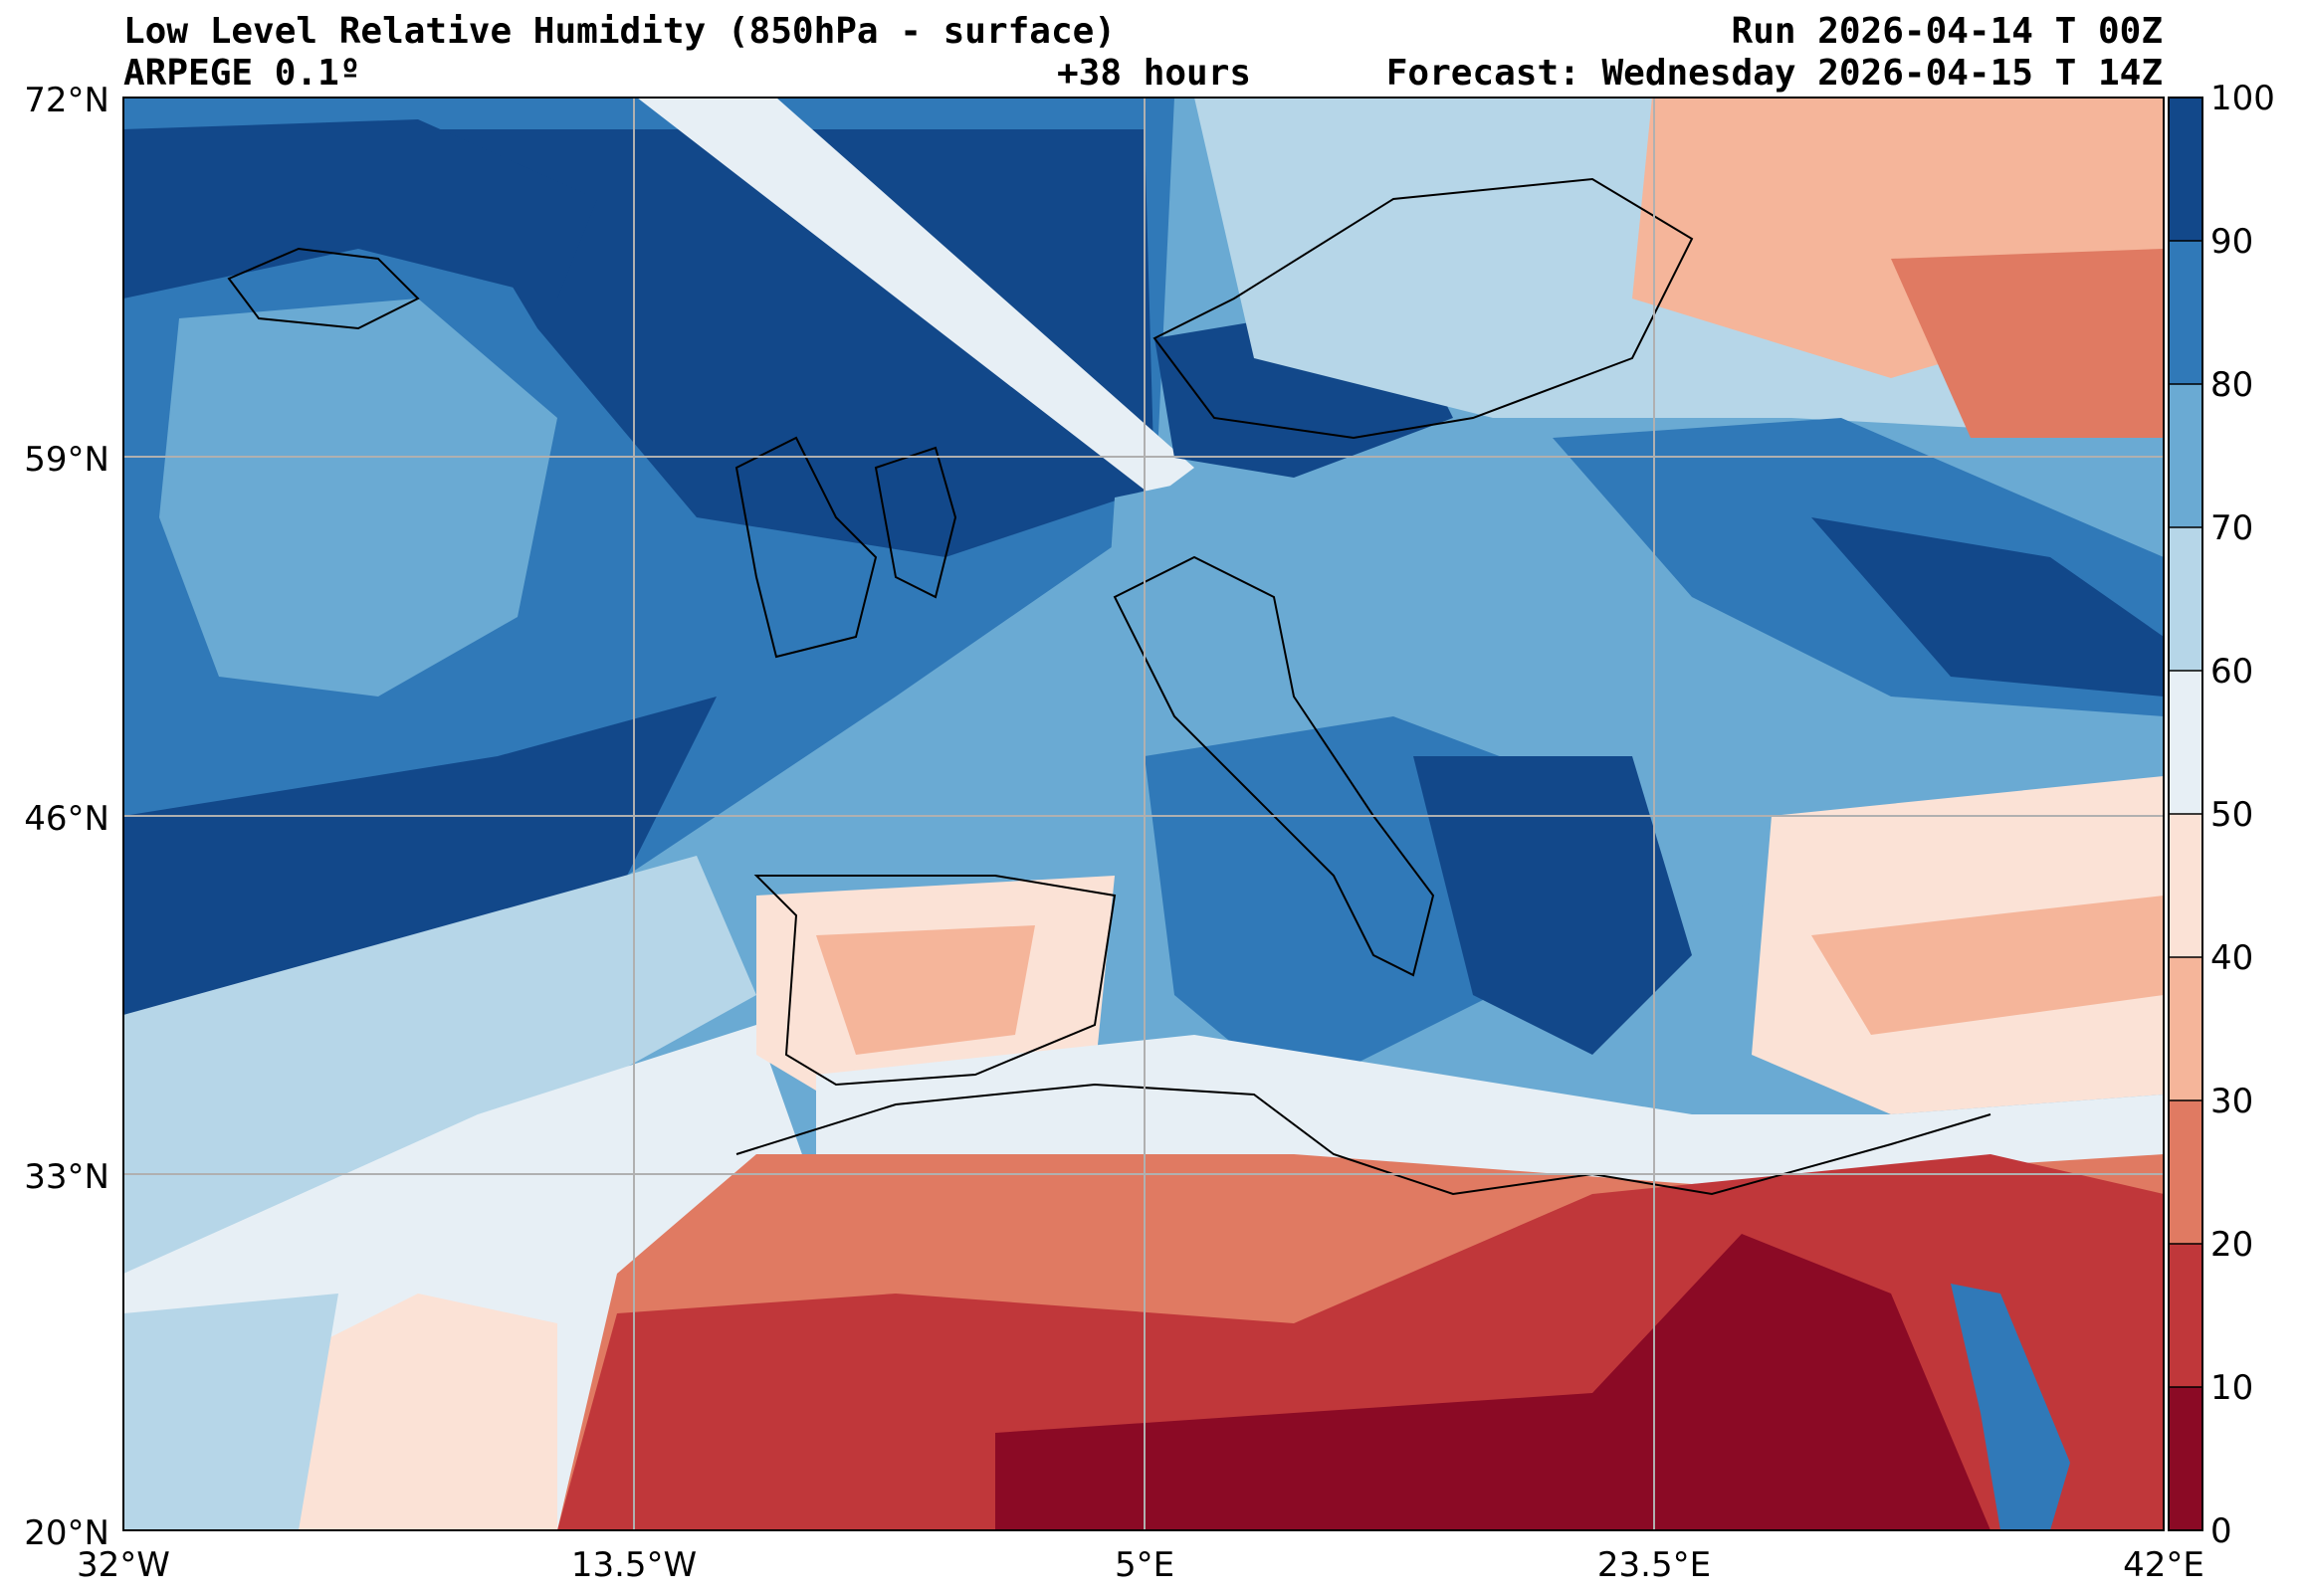 The width and height of the screenshot is (2302, 1596). I want to click on run-label: Run 2026-04-14 T 00Z, so click(1947, 32).